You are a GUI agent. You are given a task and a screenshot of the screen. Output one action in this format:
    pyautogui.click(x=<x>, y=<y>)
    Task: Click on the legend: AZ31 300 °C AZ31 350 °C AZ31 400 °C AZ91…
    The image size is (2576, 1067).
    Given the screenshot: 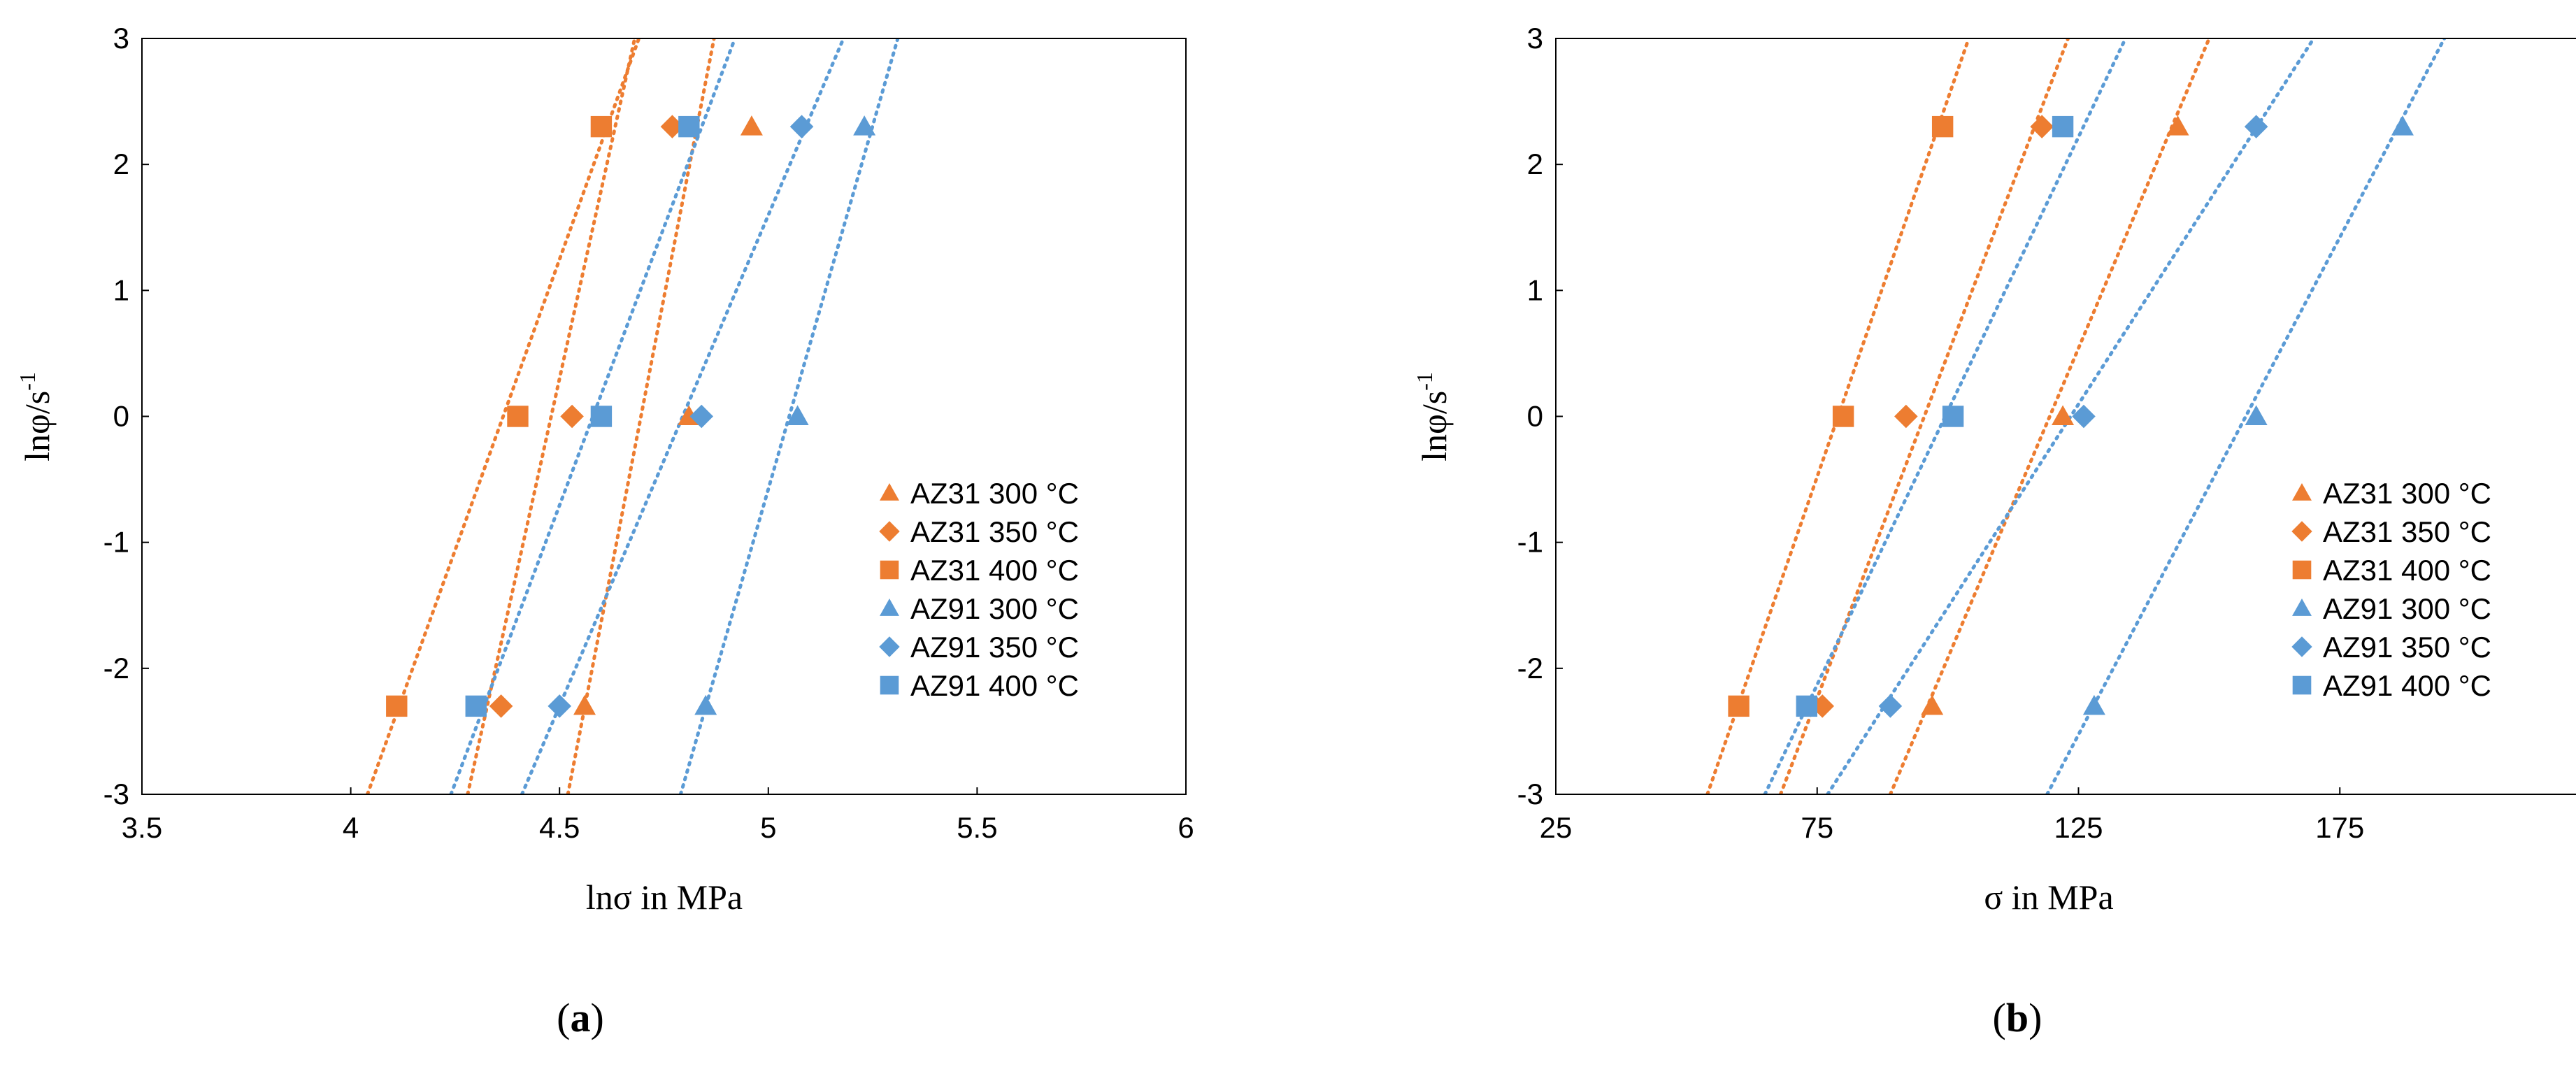 What is the action you would take?
    pyautogui.click(x=2391, y=589)
    